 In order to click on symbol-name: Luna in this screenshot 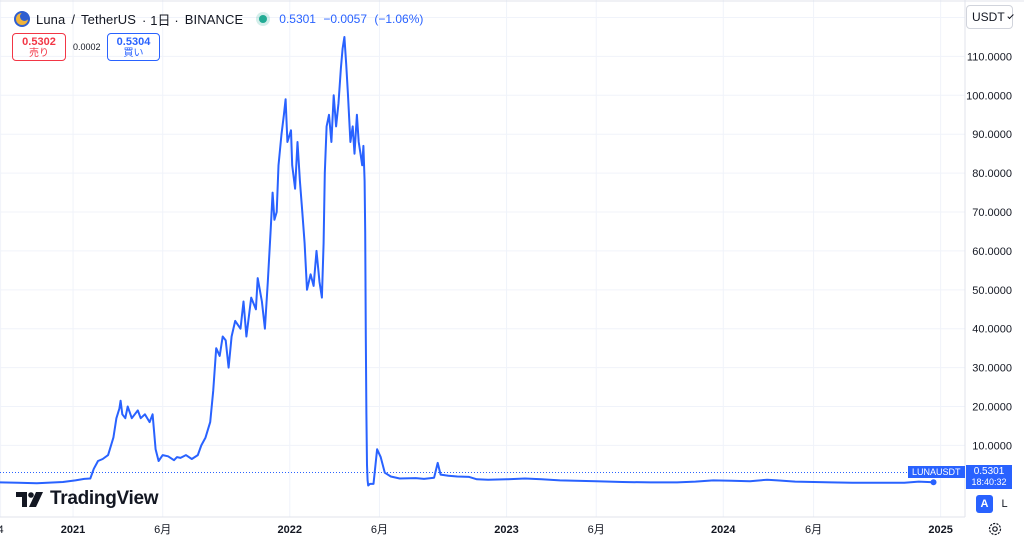, I will do `click(51, 19)`.